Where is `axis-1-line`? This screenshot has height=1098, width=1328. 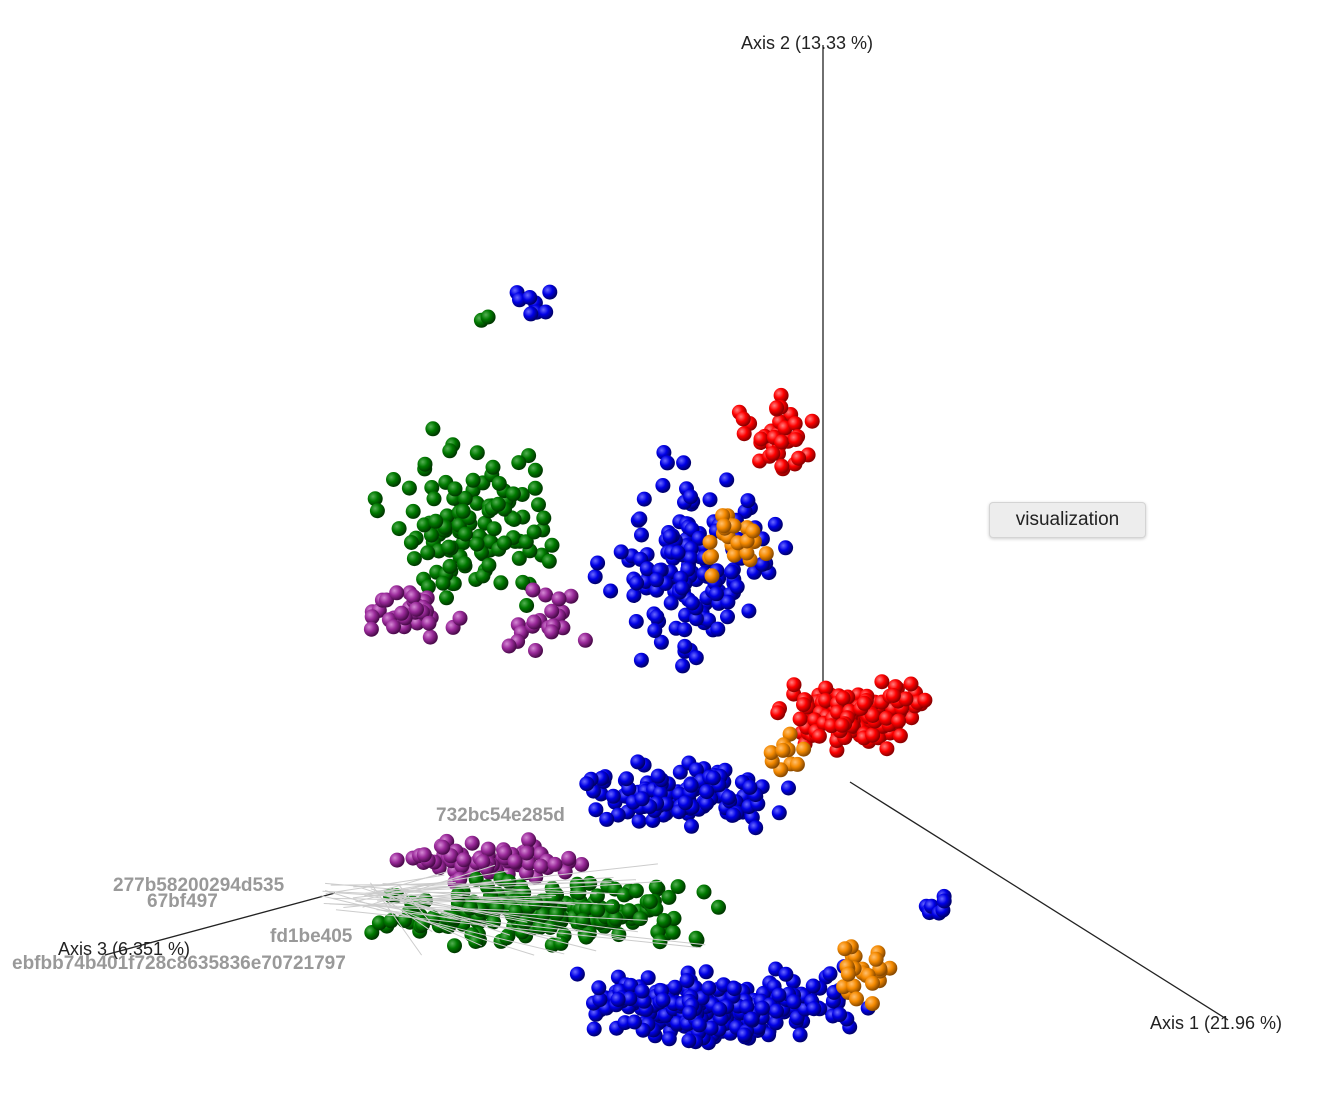
axis-1-line is located at coordinates (1039, 901).